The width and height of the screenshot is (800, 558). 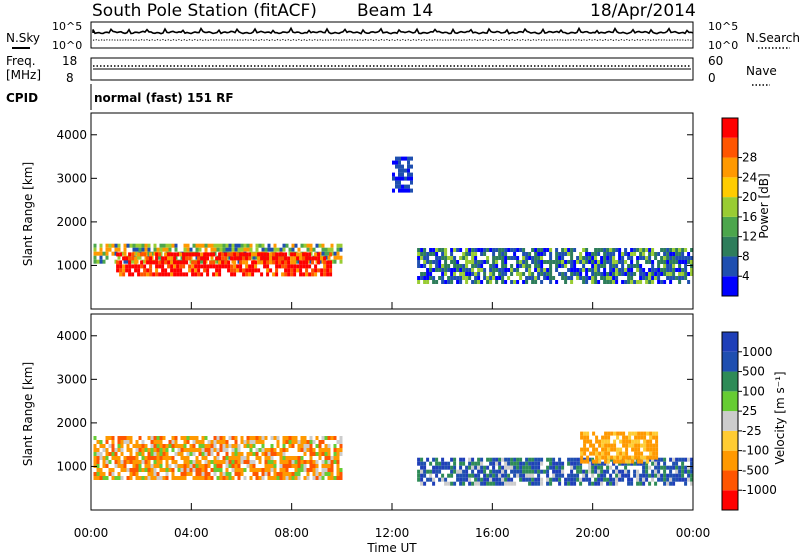 What do you see at coordinates (730, 207) in the screenshot?
I see `colorbar-swatch` at bounding box center [730, 207].